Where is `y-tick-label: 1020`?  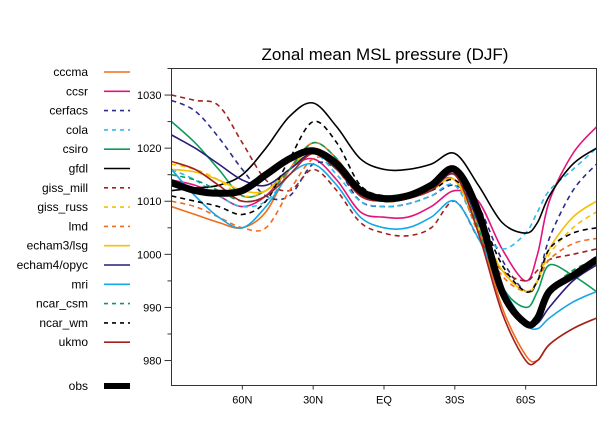
y-tick-label: 1020 is located at coordinates (149, 149).